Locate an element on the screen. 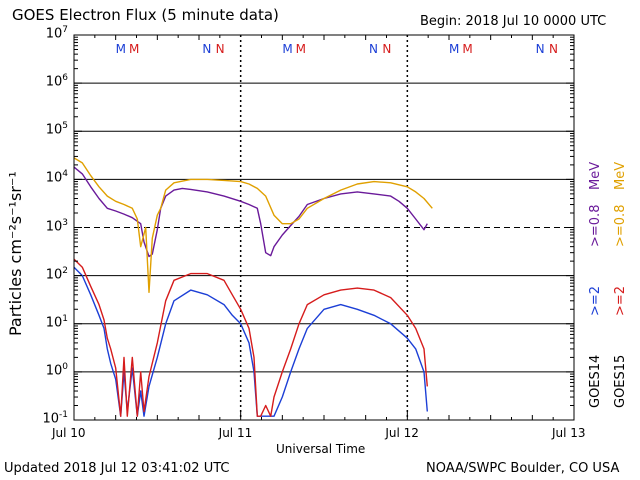 This screenshot has width=640, height=480. credit: NOAA/SWPC Boulder, CO USA is located at coordinates (523, 468).